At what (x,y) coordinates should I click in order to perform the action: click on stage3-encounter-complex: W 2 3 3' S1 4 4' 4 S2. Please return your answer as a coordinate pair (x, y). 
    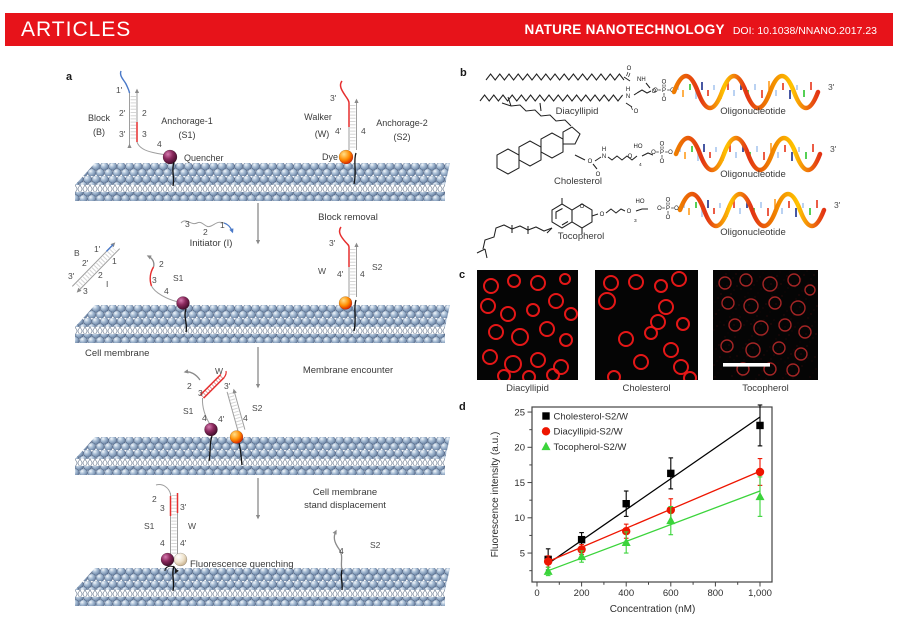
    Looking at the image, I should click on (223, 416).